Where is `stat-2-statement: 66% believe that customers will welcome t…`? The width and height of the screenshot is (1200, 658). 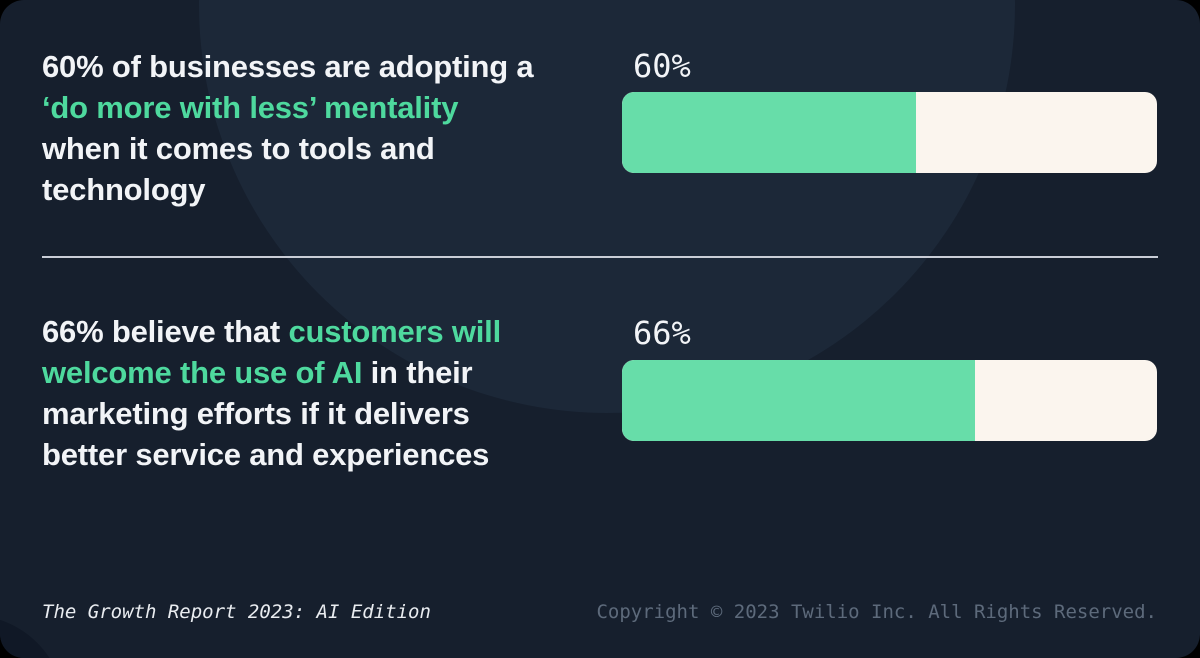 stat-2-statement: 66% believe that customers will welcome t… is located at coordinates (271, 393).